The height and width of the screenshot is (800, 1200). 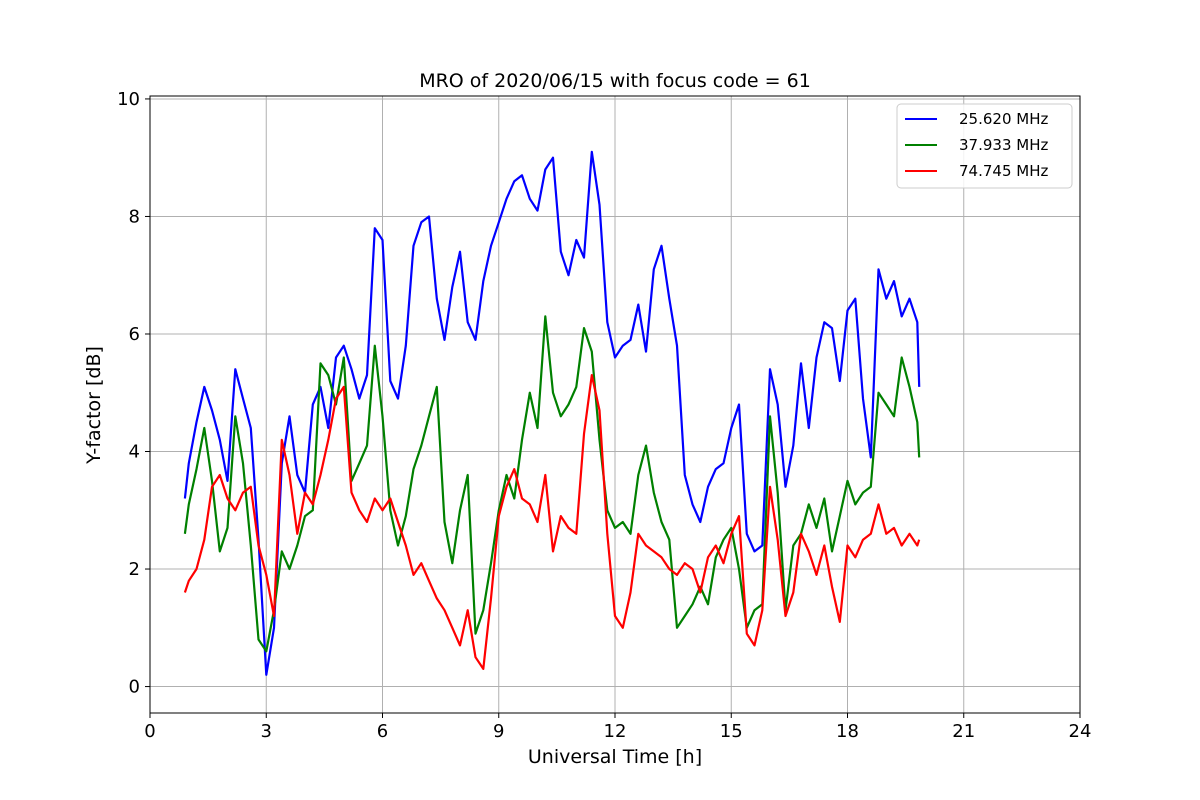 I want to click on x-axis: 0 3 6 9 12 15 18 21 24, so click(x=617, y=727).